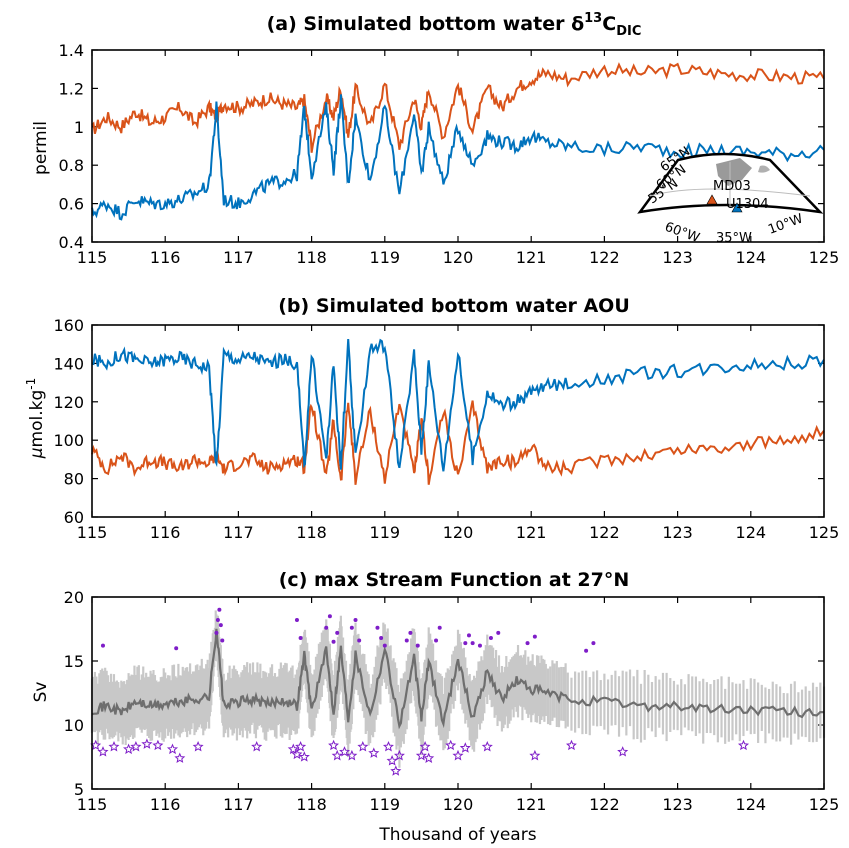 The image size is (849, 848). What do you see at coordinates (71, 242) in the screenshot?
I see `y-tick-label: 0.4` at bounding box center [71, 242].